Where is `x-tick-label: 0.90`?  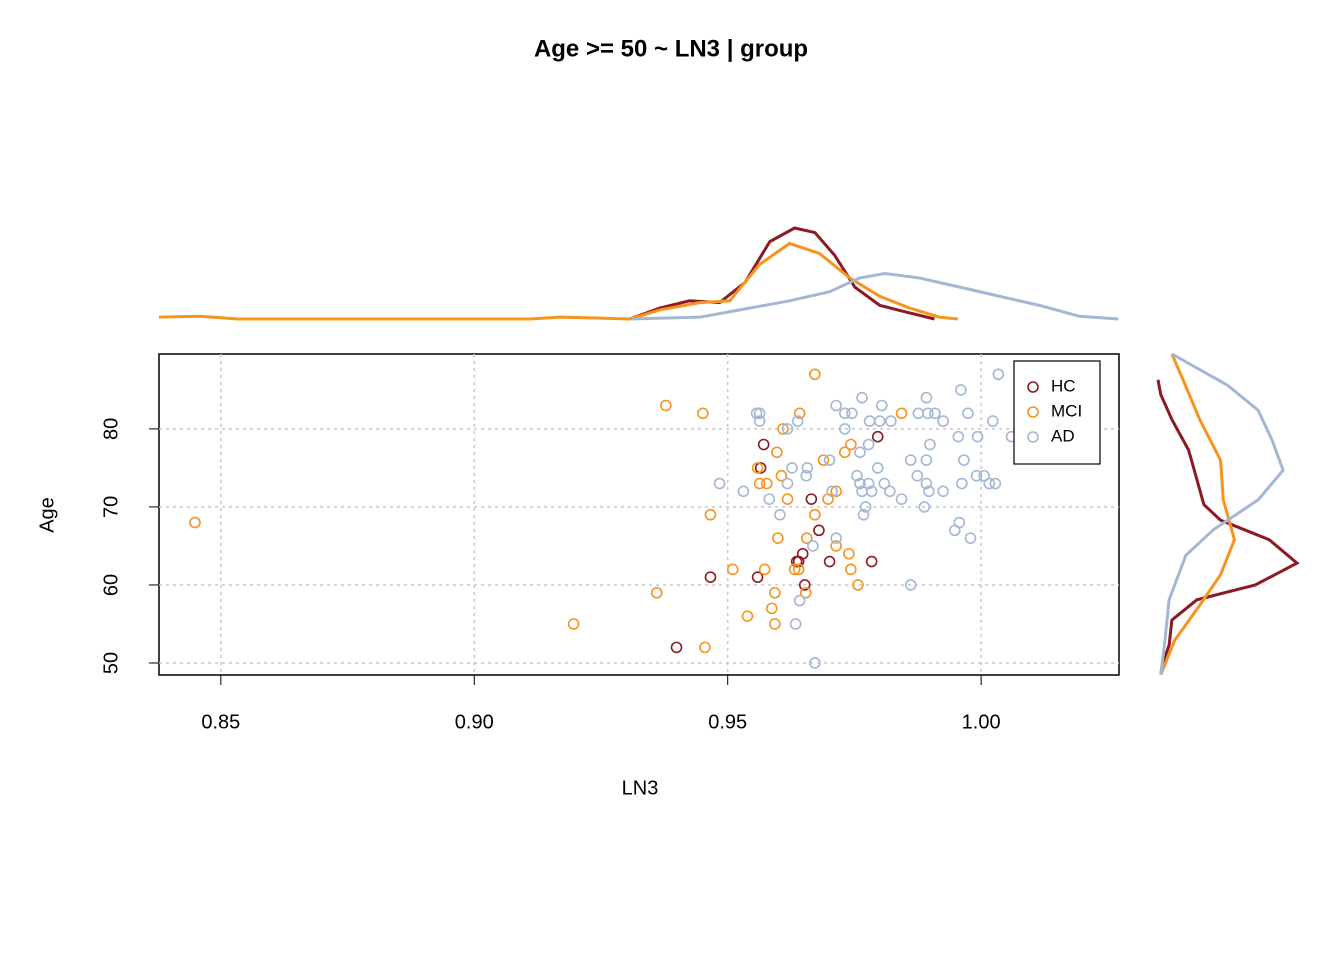
x-tick-label: 0.90 is located at coordinates (474, 722).